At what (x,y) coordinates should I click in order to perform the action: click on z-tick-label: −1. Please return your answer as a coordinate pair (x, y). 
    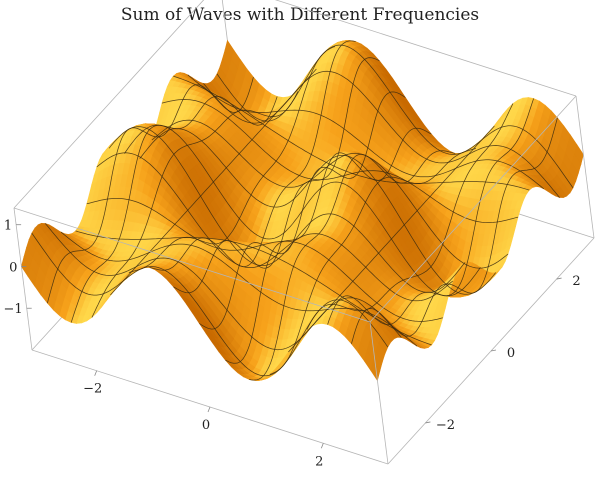
    Looking at the image, I should click on (13, 309).